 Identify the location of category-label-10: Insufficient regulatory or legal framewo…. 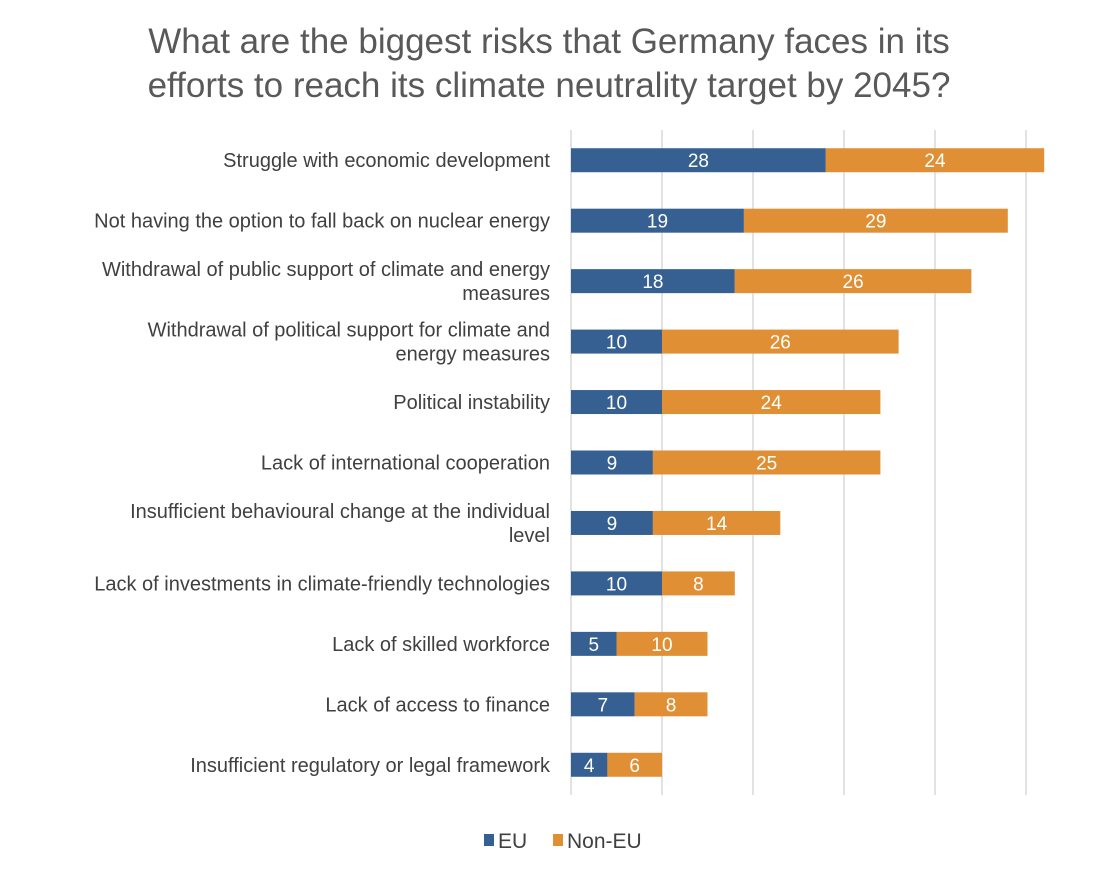
(370, 766).